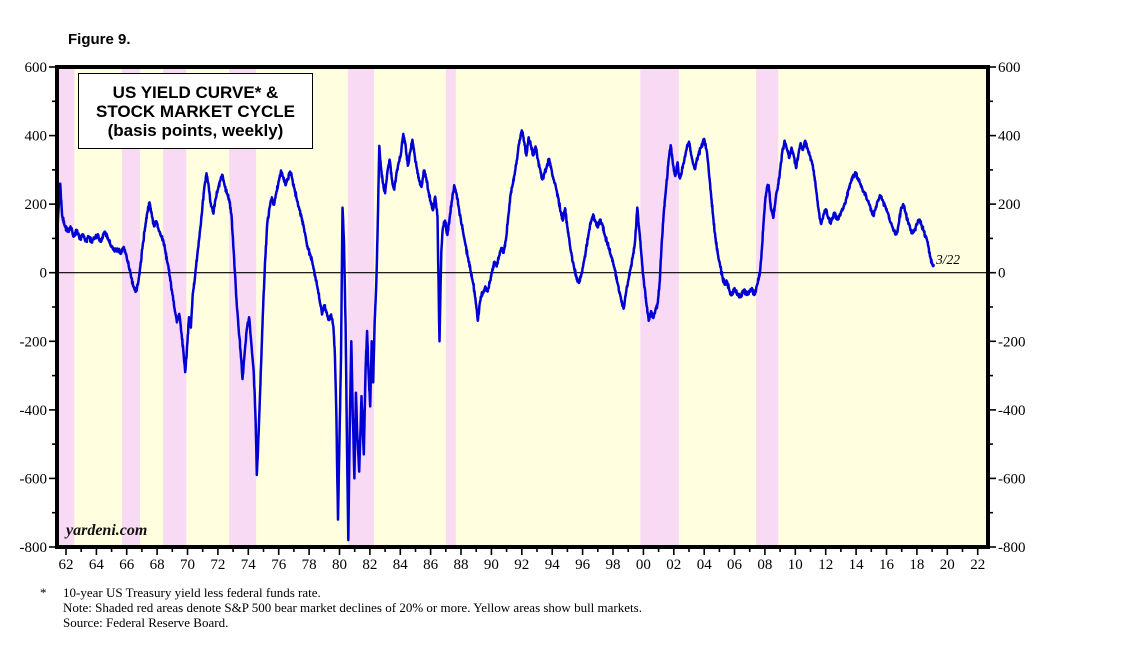 Image resolution: width=1138 pixels, height=660 pixels. Describe the element at coordinates (187, 565) in the screenshot. I see `x-tick-label: 70` at that location.